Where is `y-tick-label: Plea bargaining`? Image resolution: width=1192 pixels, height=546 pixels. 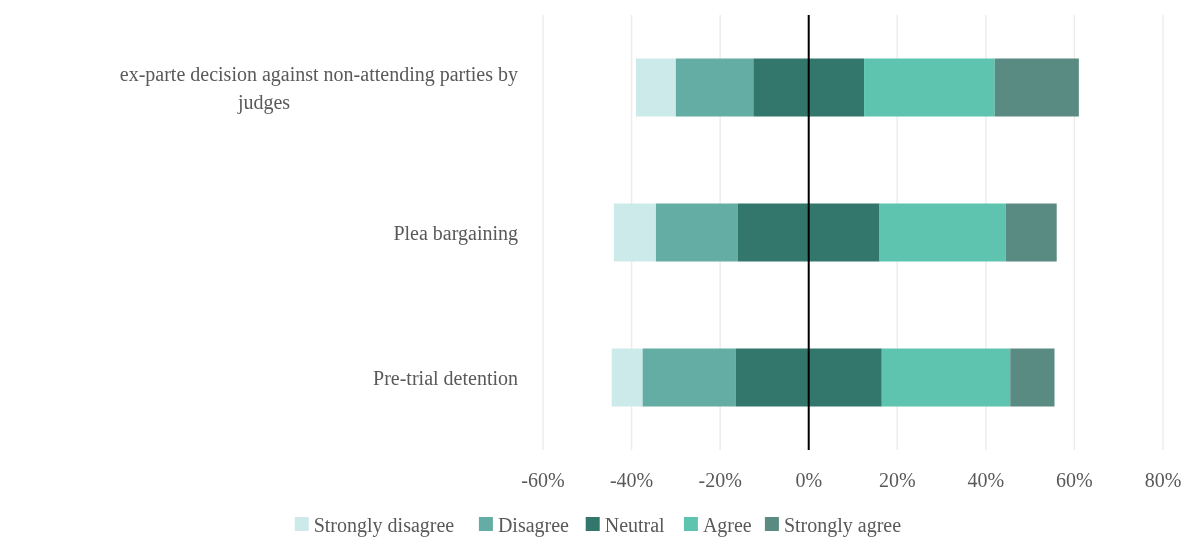 y-tick-label: Plea bargaining is located at coordinates (455, 233).